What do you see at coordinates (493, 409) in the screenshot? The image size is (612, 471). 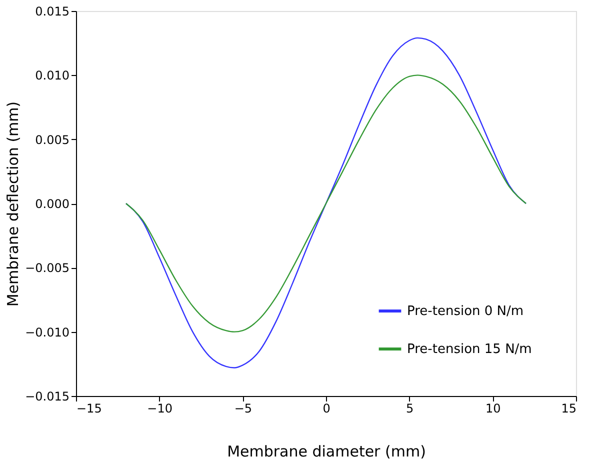 I see `x-tick-label: 10` at bounding box center [493, 409].